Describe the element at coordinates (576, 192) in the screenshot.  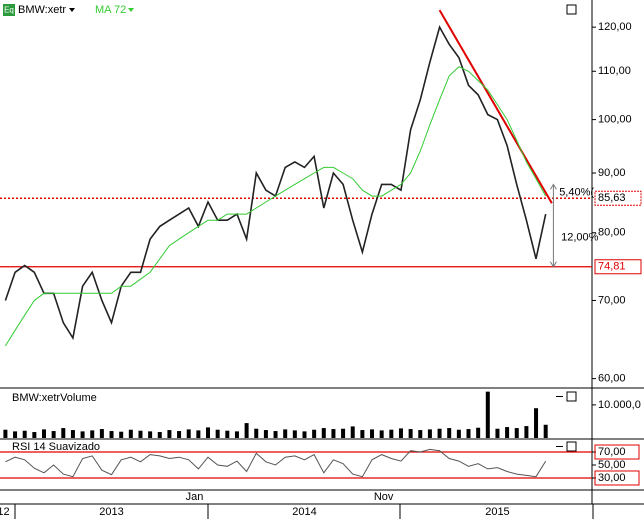
I see `annotation: 5,40%(` at that location.